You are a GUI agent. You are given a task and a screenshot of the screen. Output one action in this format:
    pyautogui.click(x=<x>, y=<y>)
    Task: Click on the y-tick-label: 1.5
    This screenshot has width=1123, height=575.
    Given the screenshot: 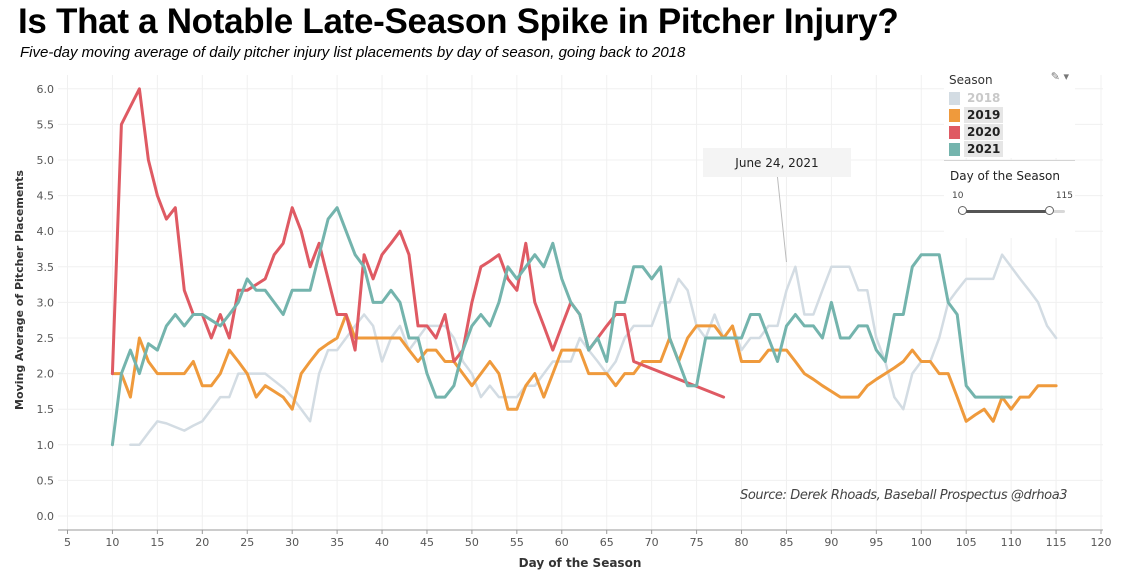 What is the action you would take?
    pyautogui.click(x=46, y=409)
    